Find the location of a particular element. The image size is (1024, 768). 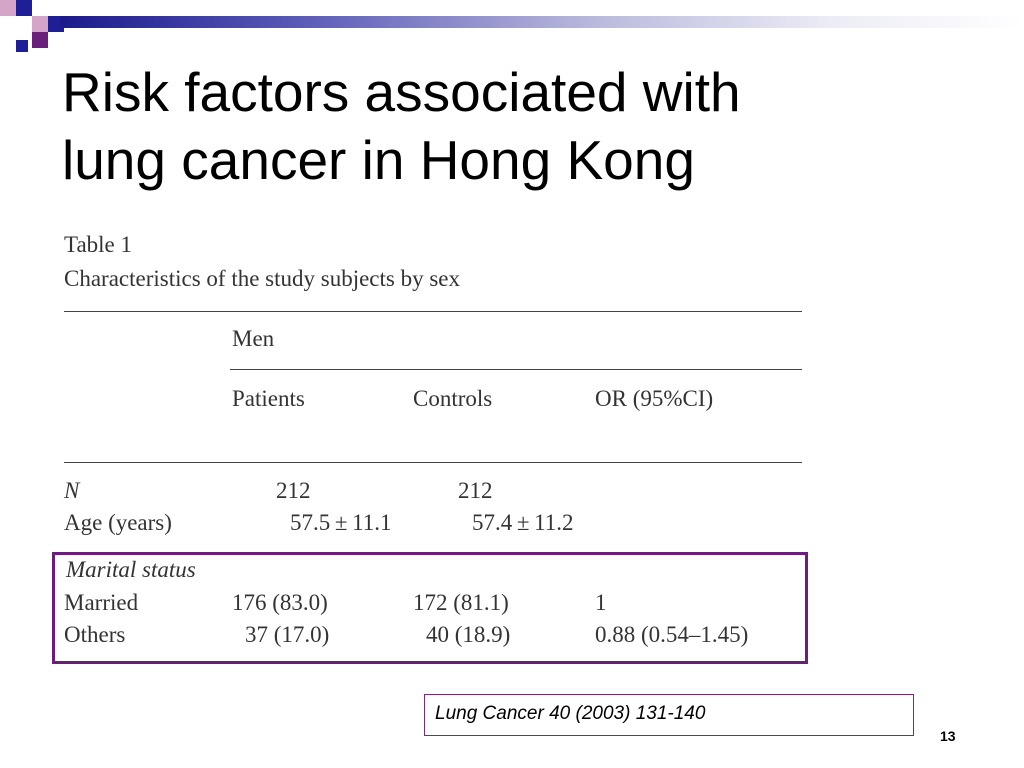

column-header-controls: Controls is located at coordinates (453, 398).